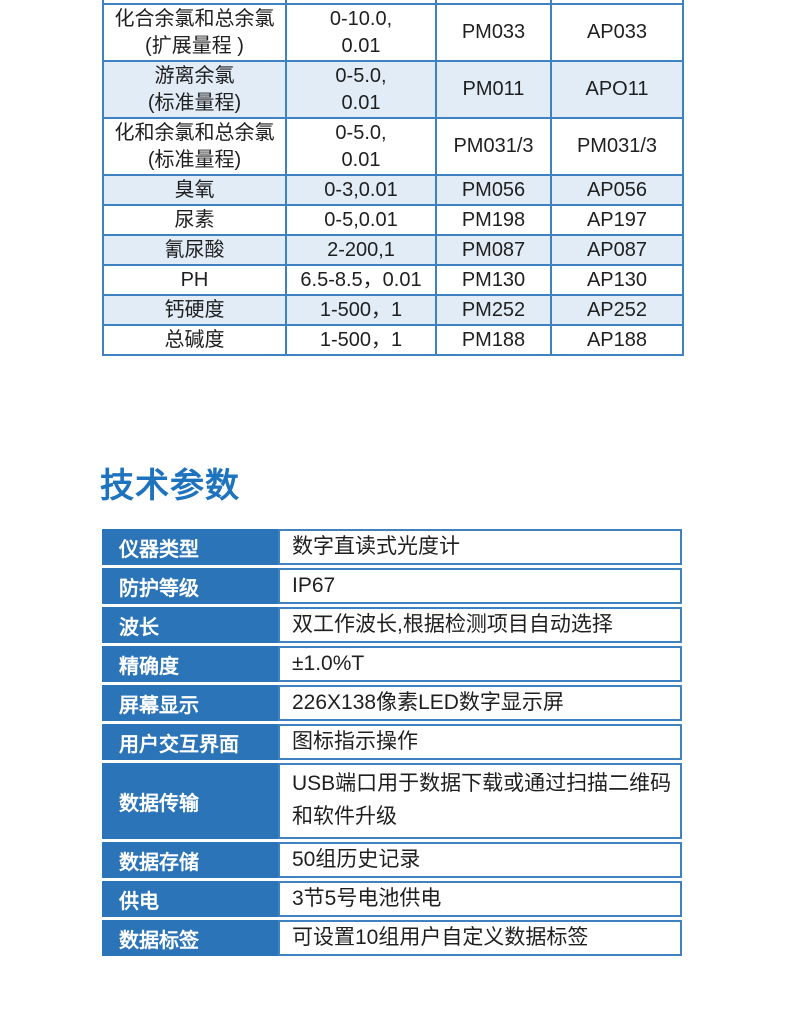 Image resolution: width=790 pixels, height=1034 pixels. Describe the element at coordinates (617, 310) in the screenshot. I see `ap-model-cell: AP252` at that location.